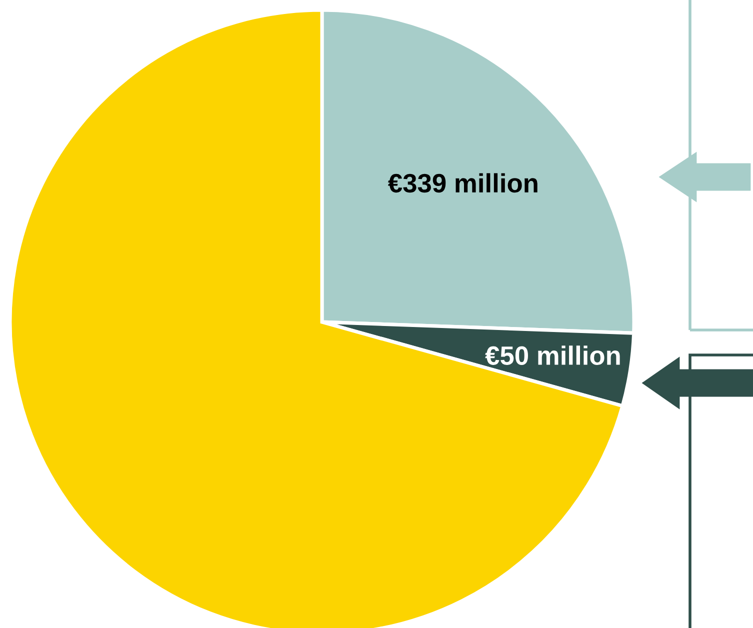 This screenshot has height=628, width=753. Describe the element at coordinates (463, 183) in the screenshot. I see `data-label: €339 million` at that location.